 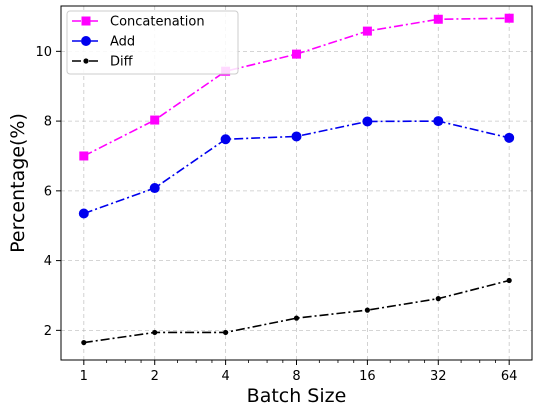 What do you see at coordinates (157, 22) in the screenshot?
I see `legend-label-concatenation: Concatenation` at bounding box center [157, 22].